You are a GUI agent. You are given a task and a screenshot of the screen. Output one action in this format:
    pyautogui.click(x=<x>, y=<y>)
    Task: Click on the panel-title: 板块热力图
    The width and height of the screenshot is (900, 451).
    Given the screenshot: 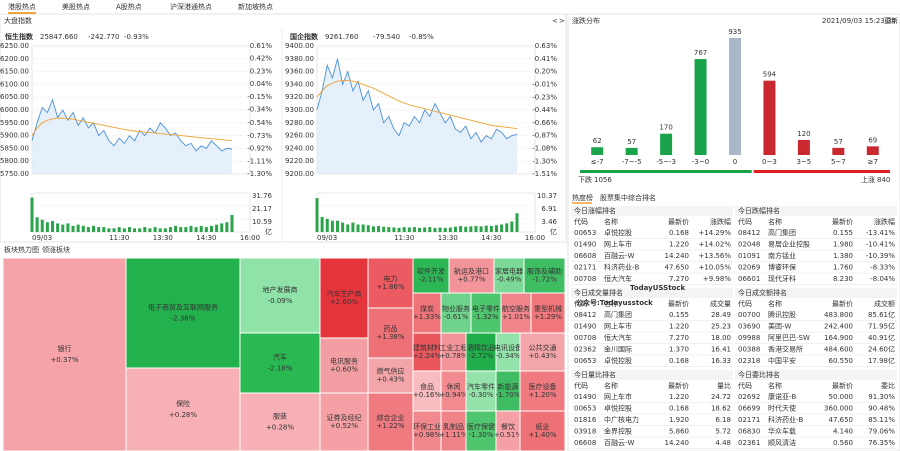 What is the action you would take?
    pyautogui.click(x=21, y=249)
    